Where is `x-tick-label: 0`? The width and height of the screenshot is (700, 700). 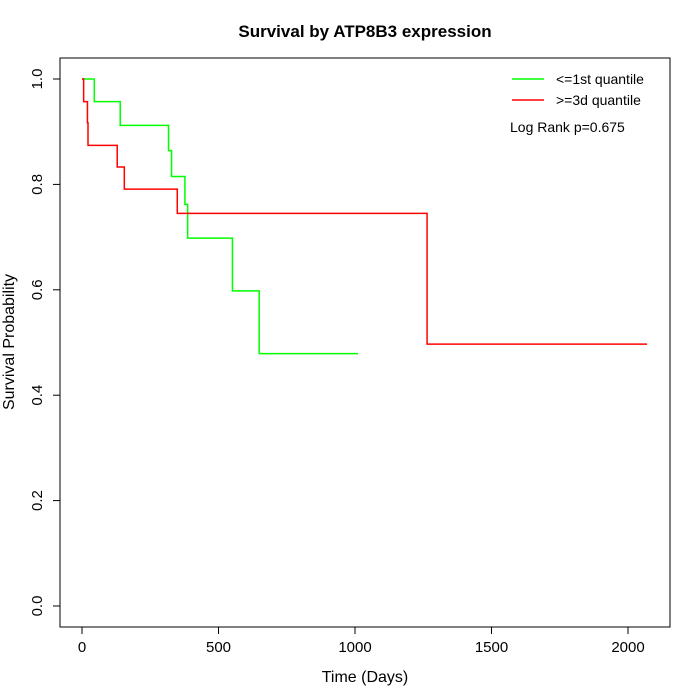
x-tick-label: 0 is located at coordinates (82, 647).